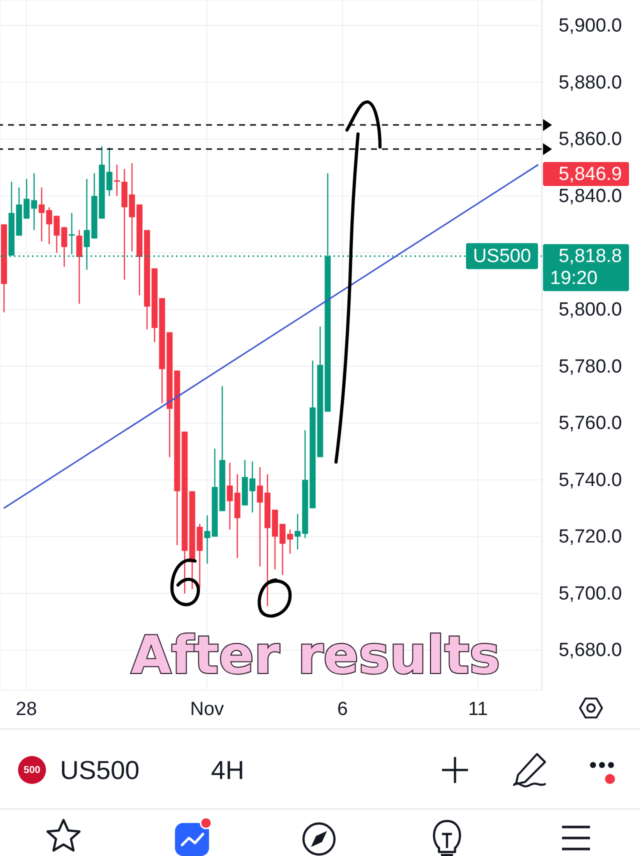  Describe the element at coordinates (590, 423) in the screenshot. I see `y-tick-label: 5,760.0` at that location.